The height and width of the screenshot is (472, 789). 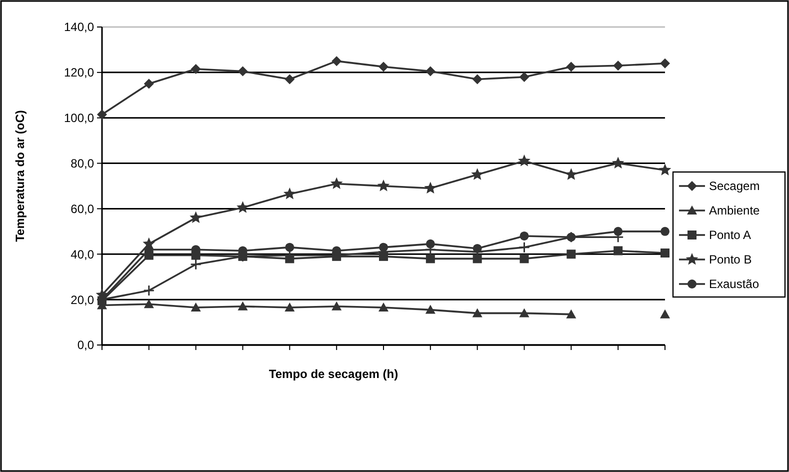 What do you see at coordinates (82, 299) in the screenshot?
I see `y-tick-label: 20,0` at bounding box center [82, 299].